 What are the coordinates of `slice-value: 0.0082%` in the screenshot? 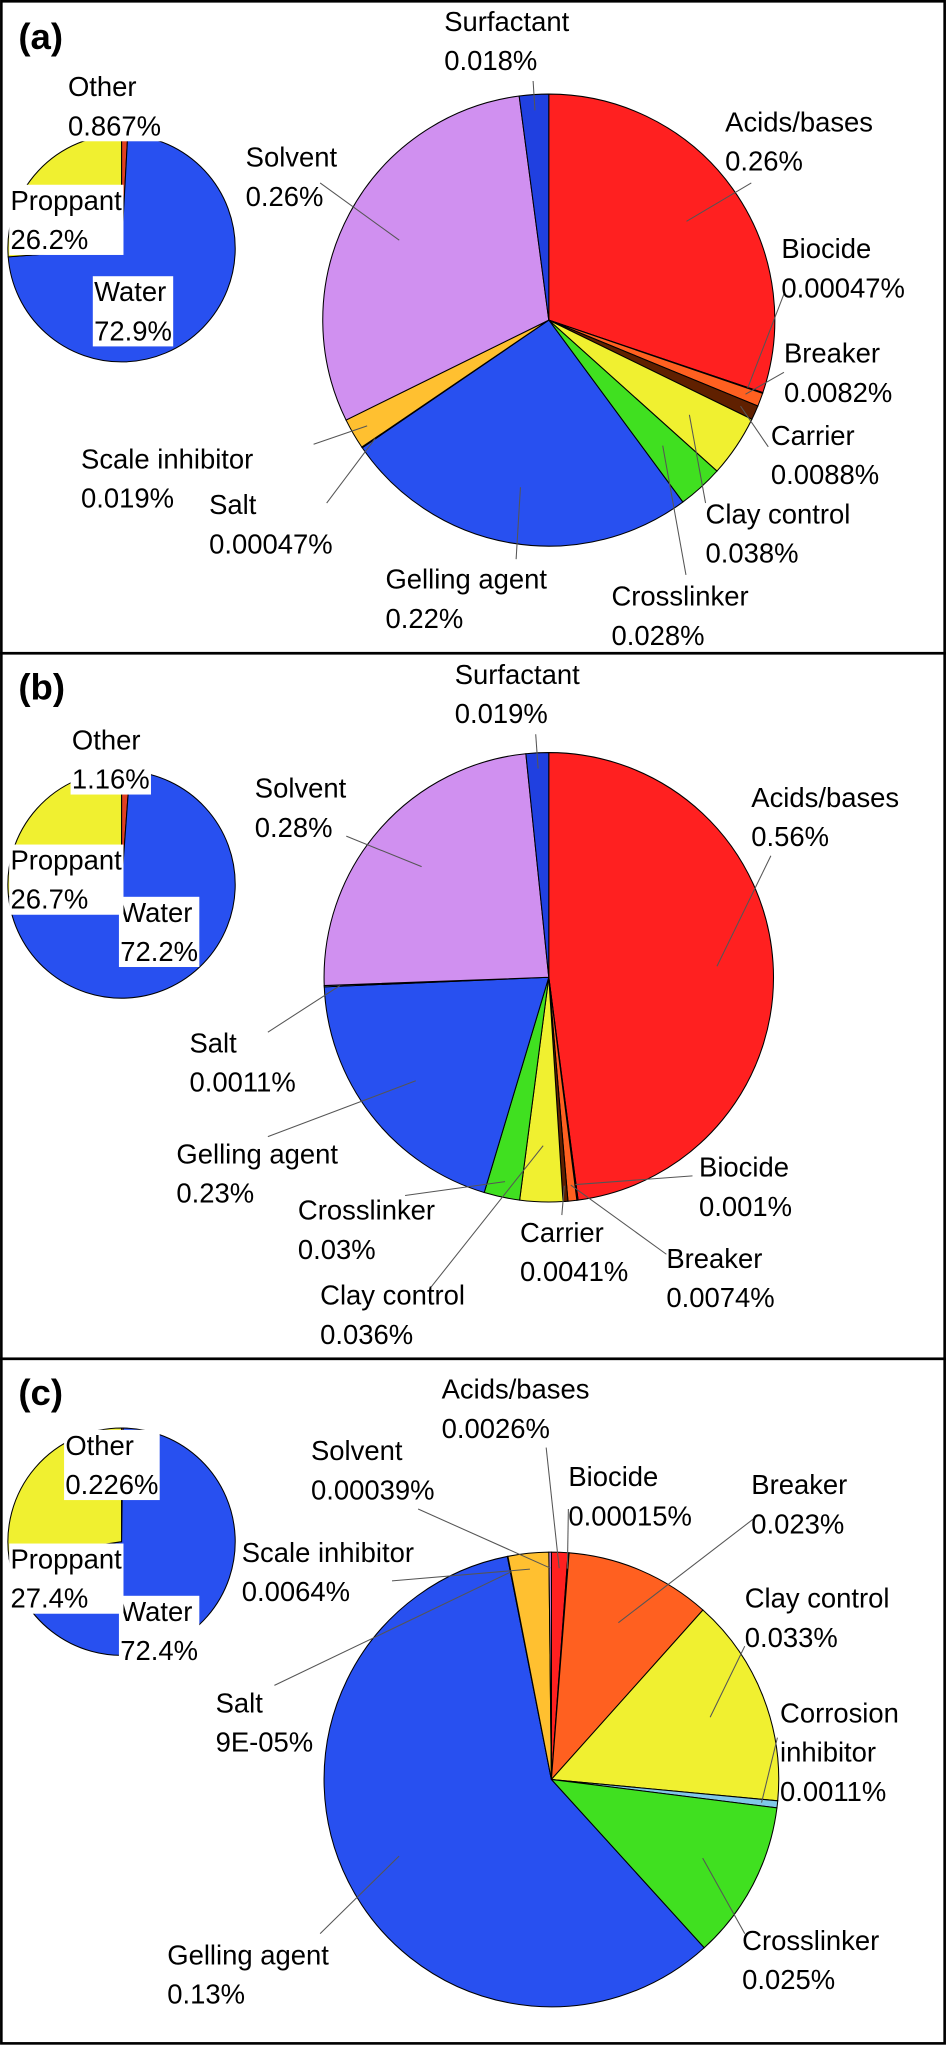 It's located at (838, 392).